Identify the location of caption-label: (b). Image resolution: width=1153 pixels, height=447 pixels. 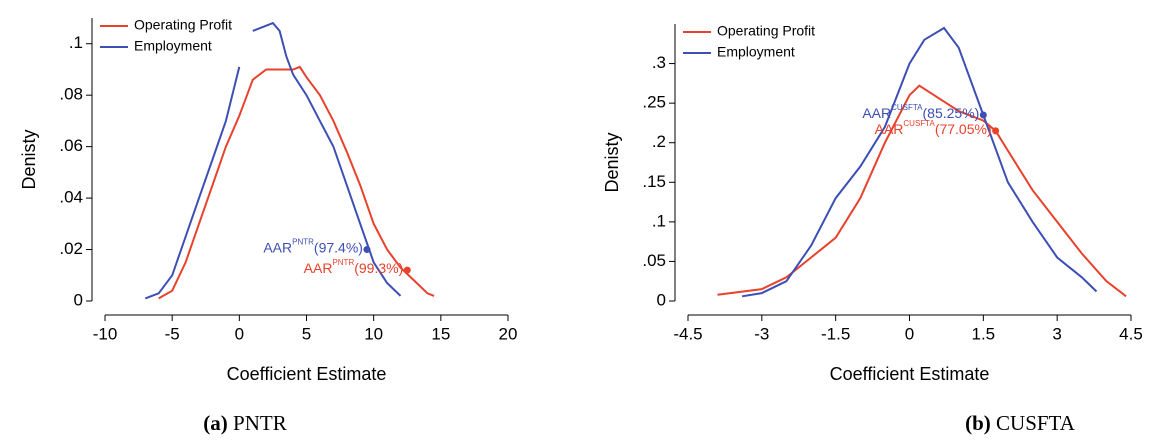
(978, 423).